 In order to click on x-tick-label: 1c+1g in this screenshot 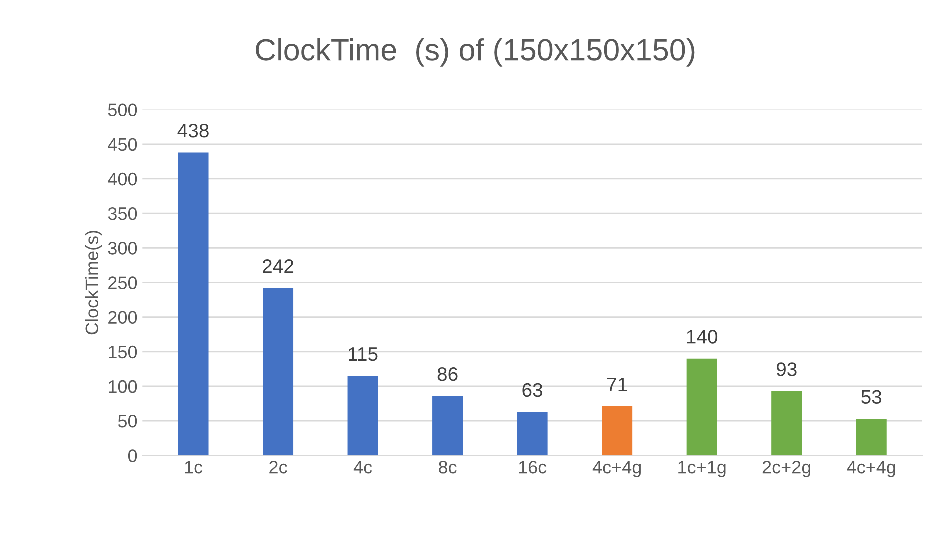, I will do `click(702, 469)`.